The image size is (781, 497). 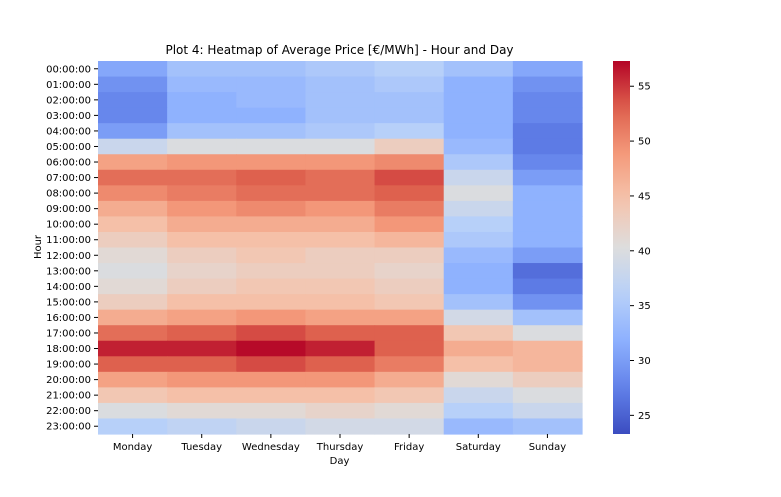 I want to click on x-axis-label: Day, so click(x=340, y=461).